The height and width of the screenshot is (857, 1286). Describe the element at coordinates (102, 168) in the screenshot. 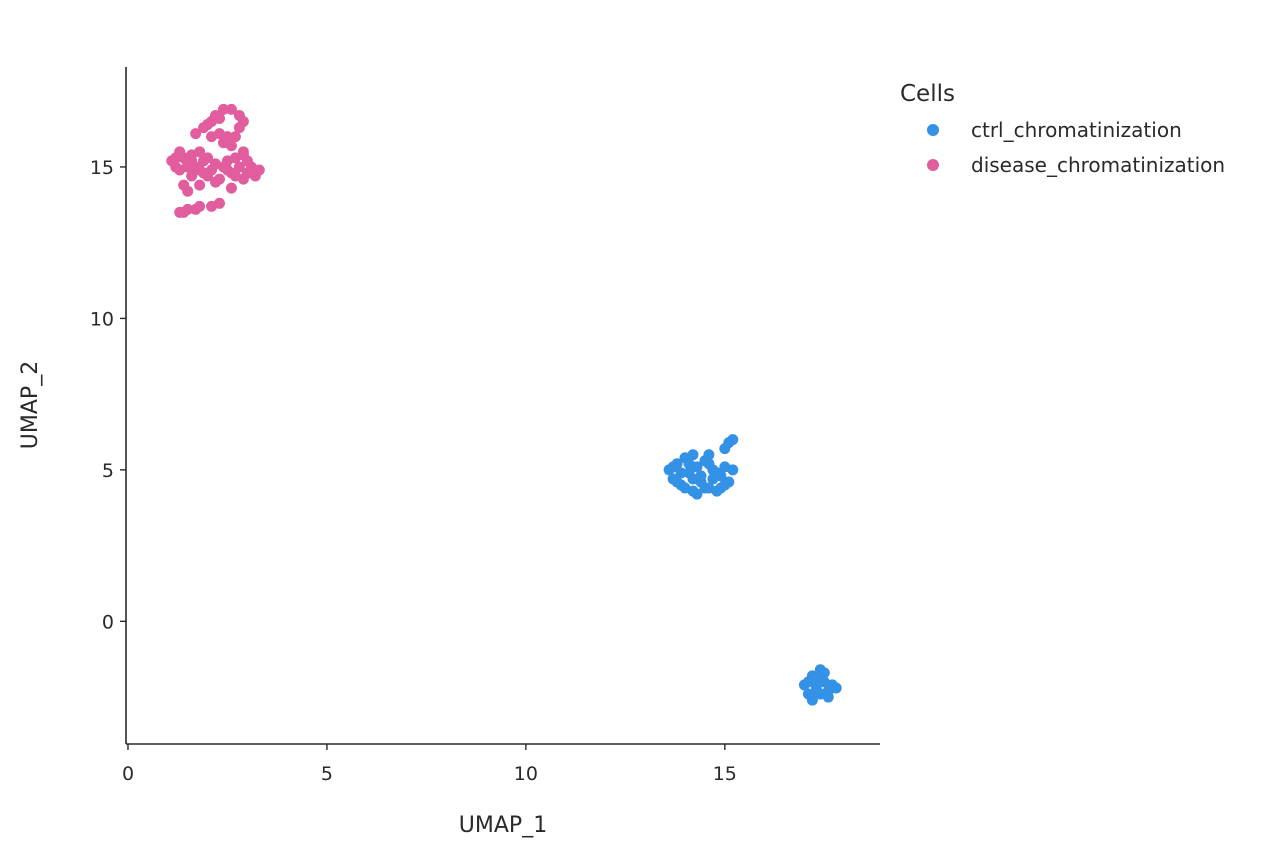

I see `y-tick-label: 15` at that location.